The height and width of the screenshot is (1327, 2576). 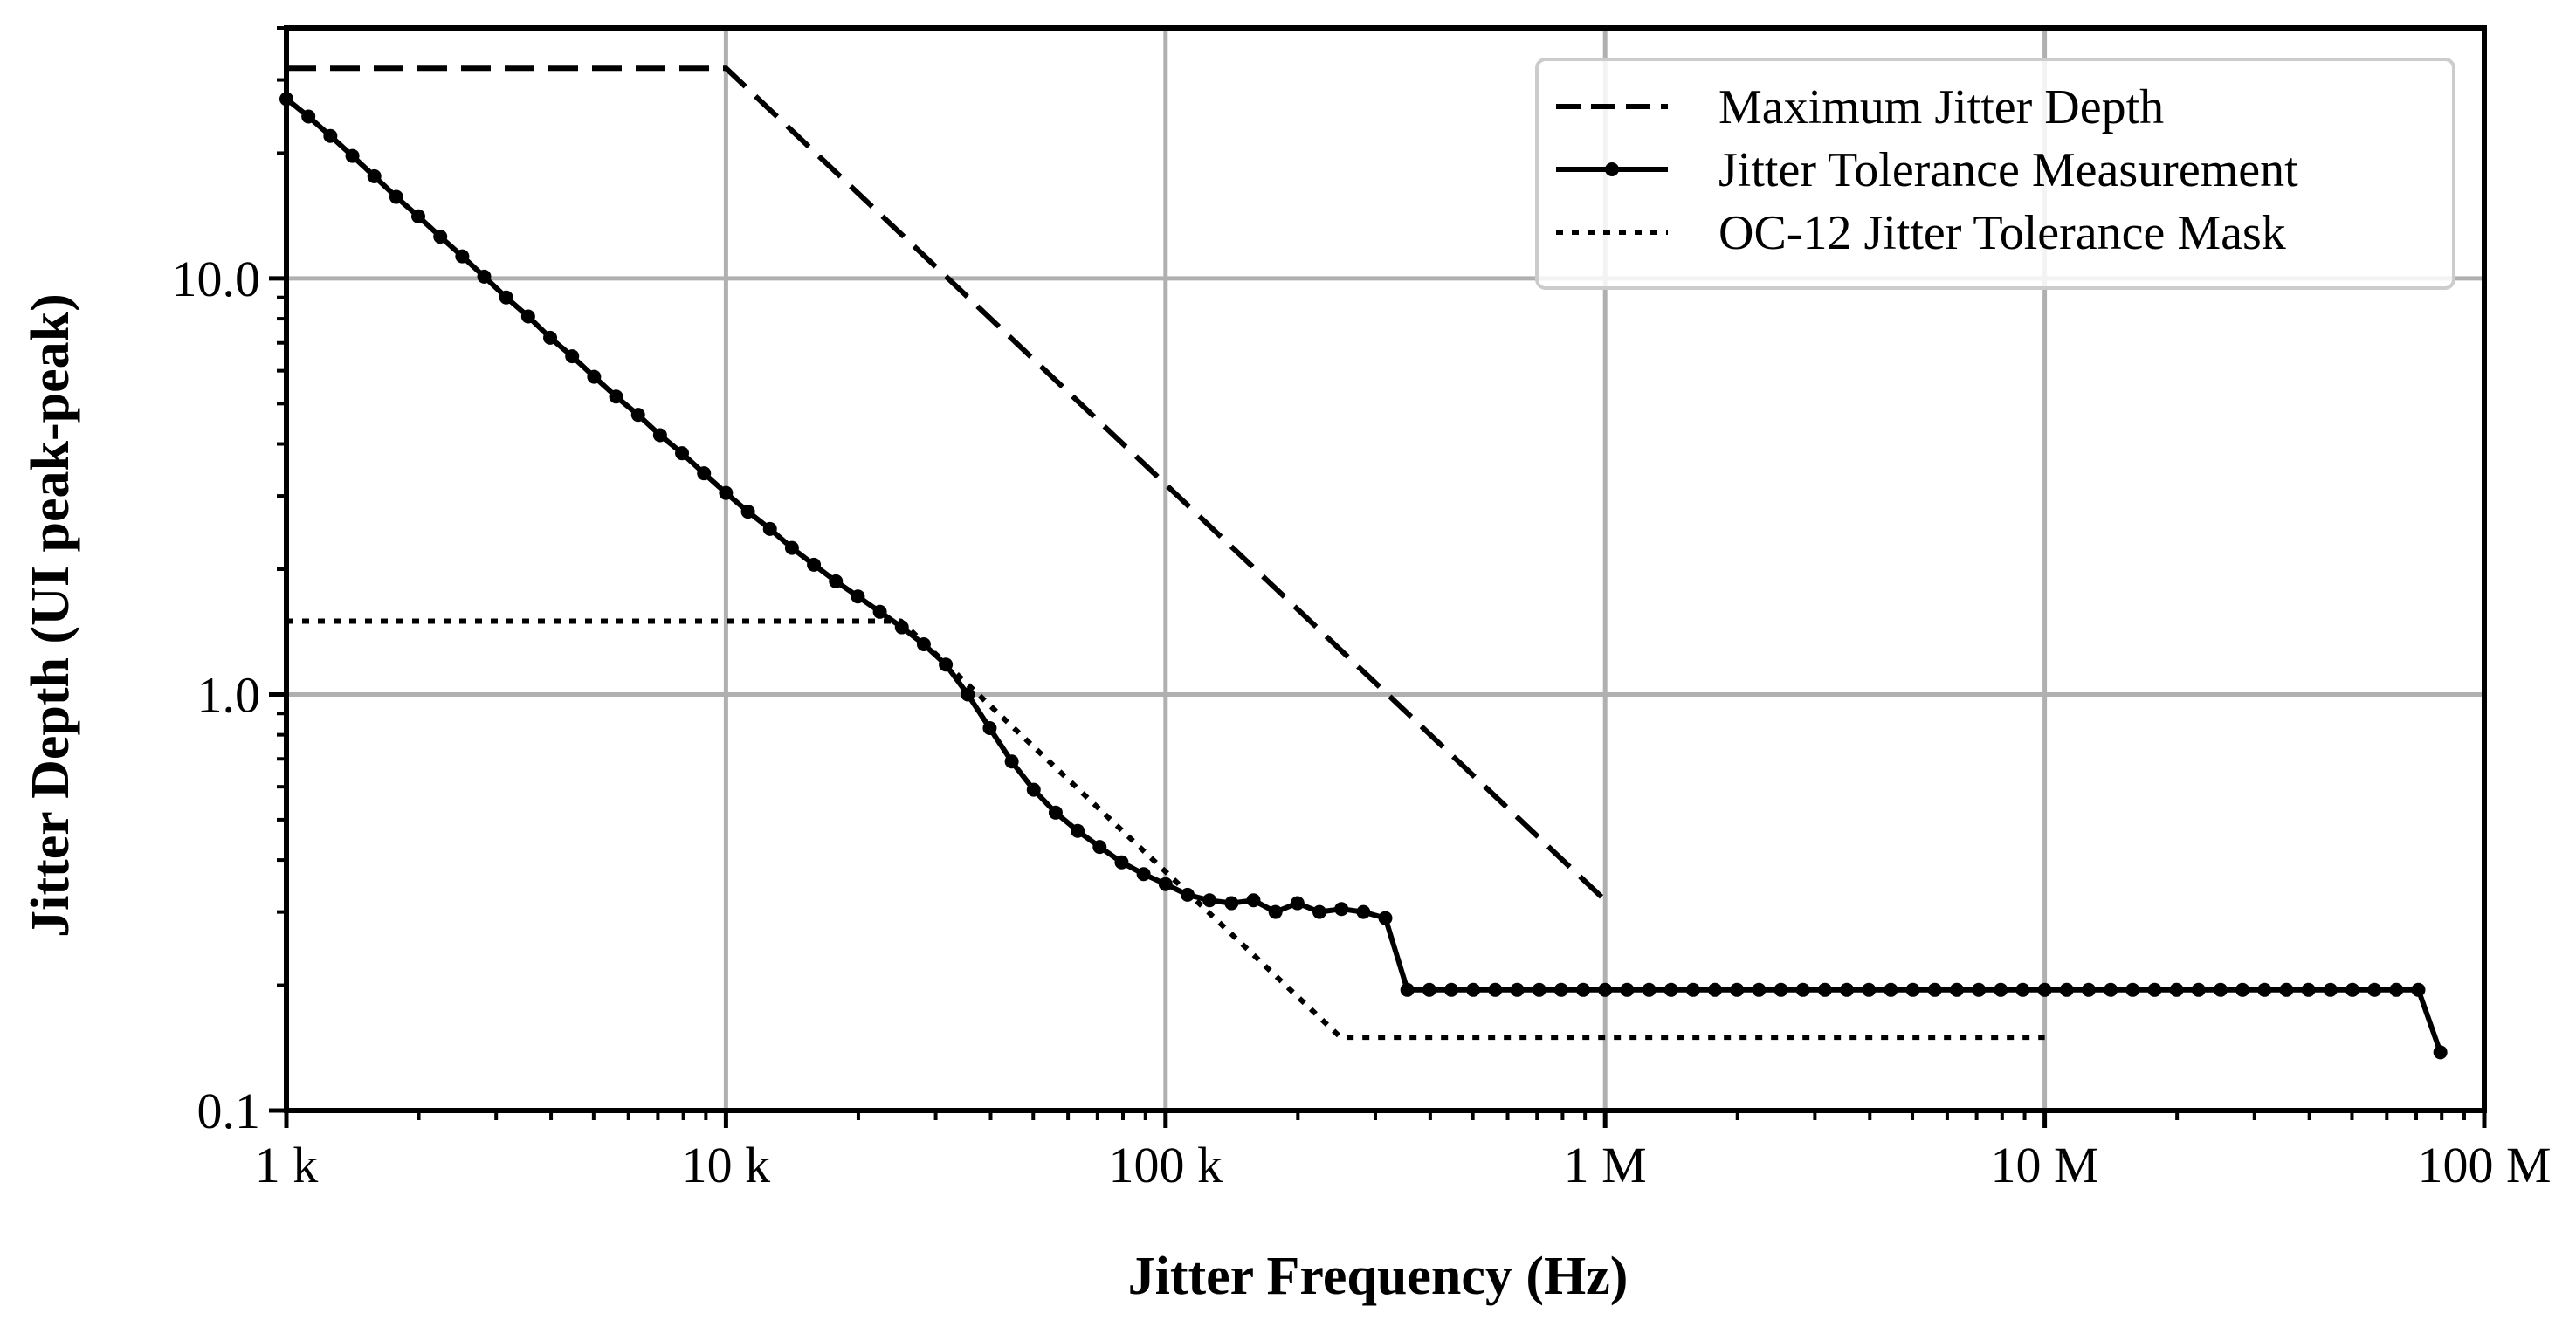 What do you see at coordinates (1612, 169) in the screenshot?
I see `legend-marker` at bounding box center [1612, 169].